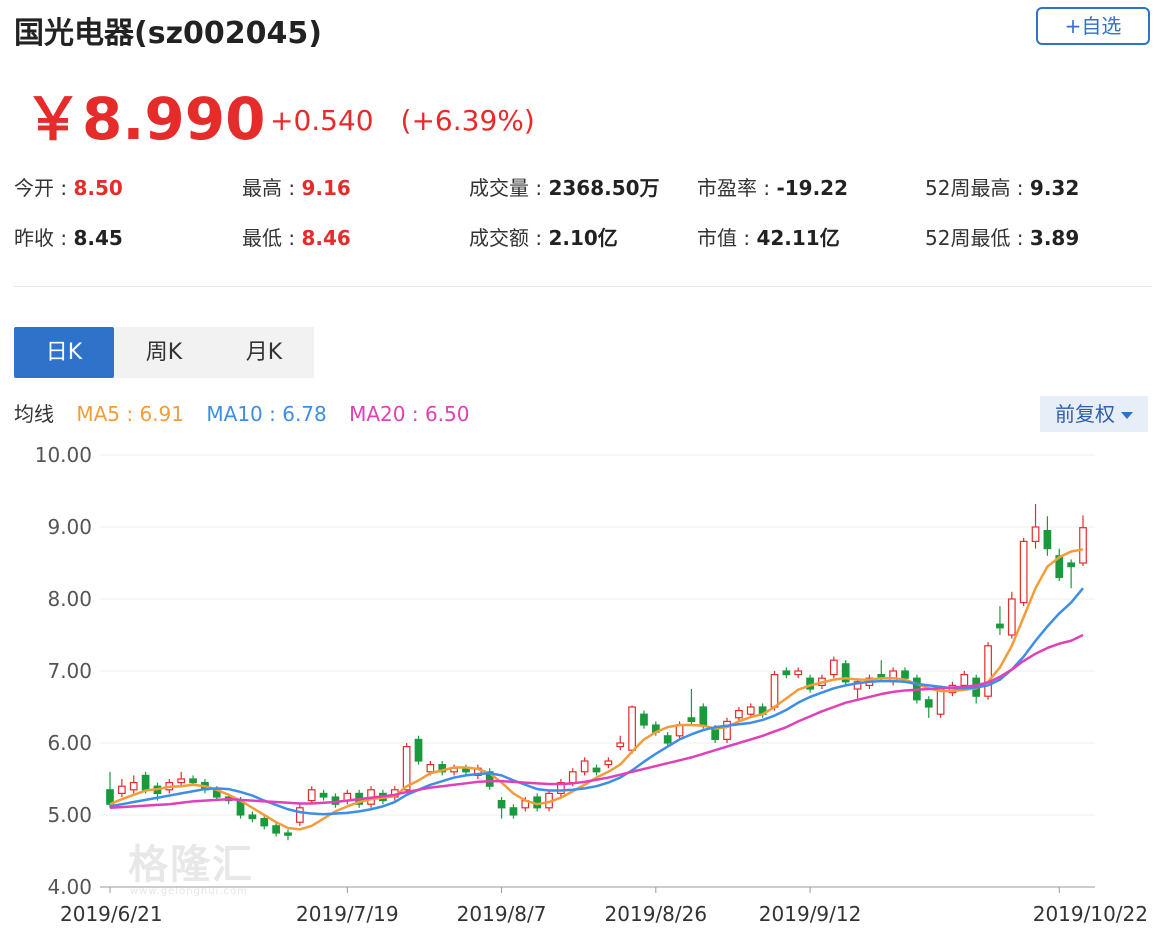 The width and height of the screenshot is (1170, 928). I want to click on y-tick-label: 5.00, so click(69, 815).